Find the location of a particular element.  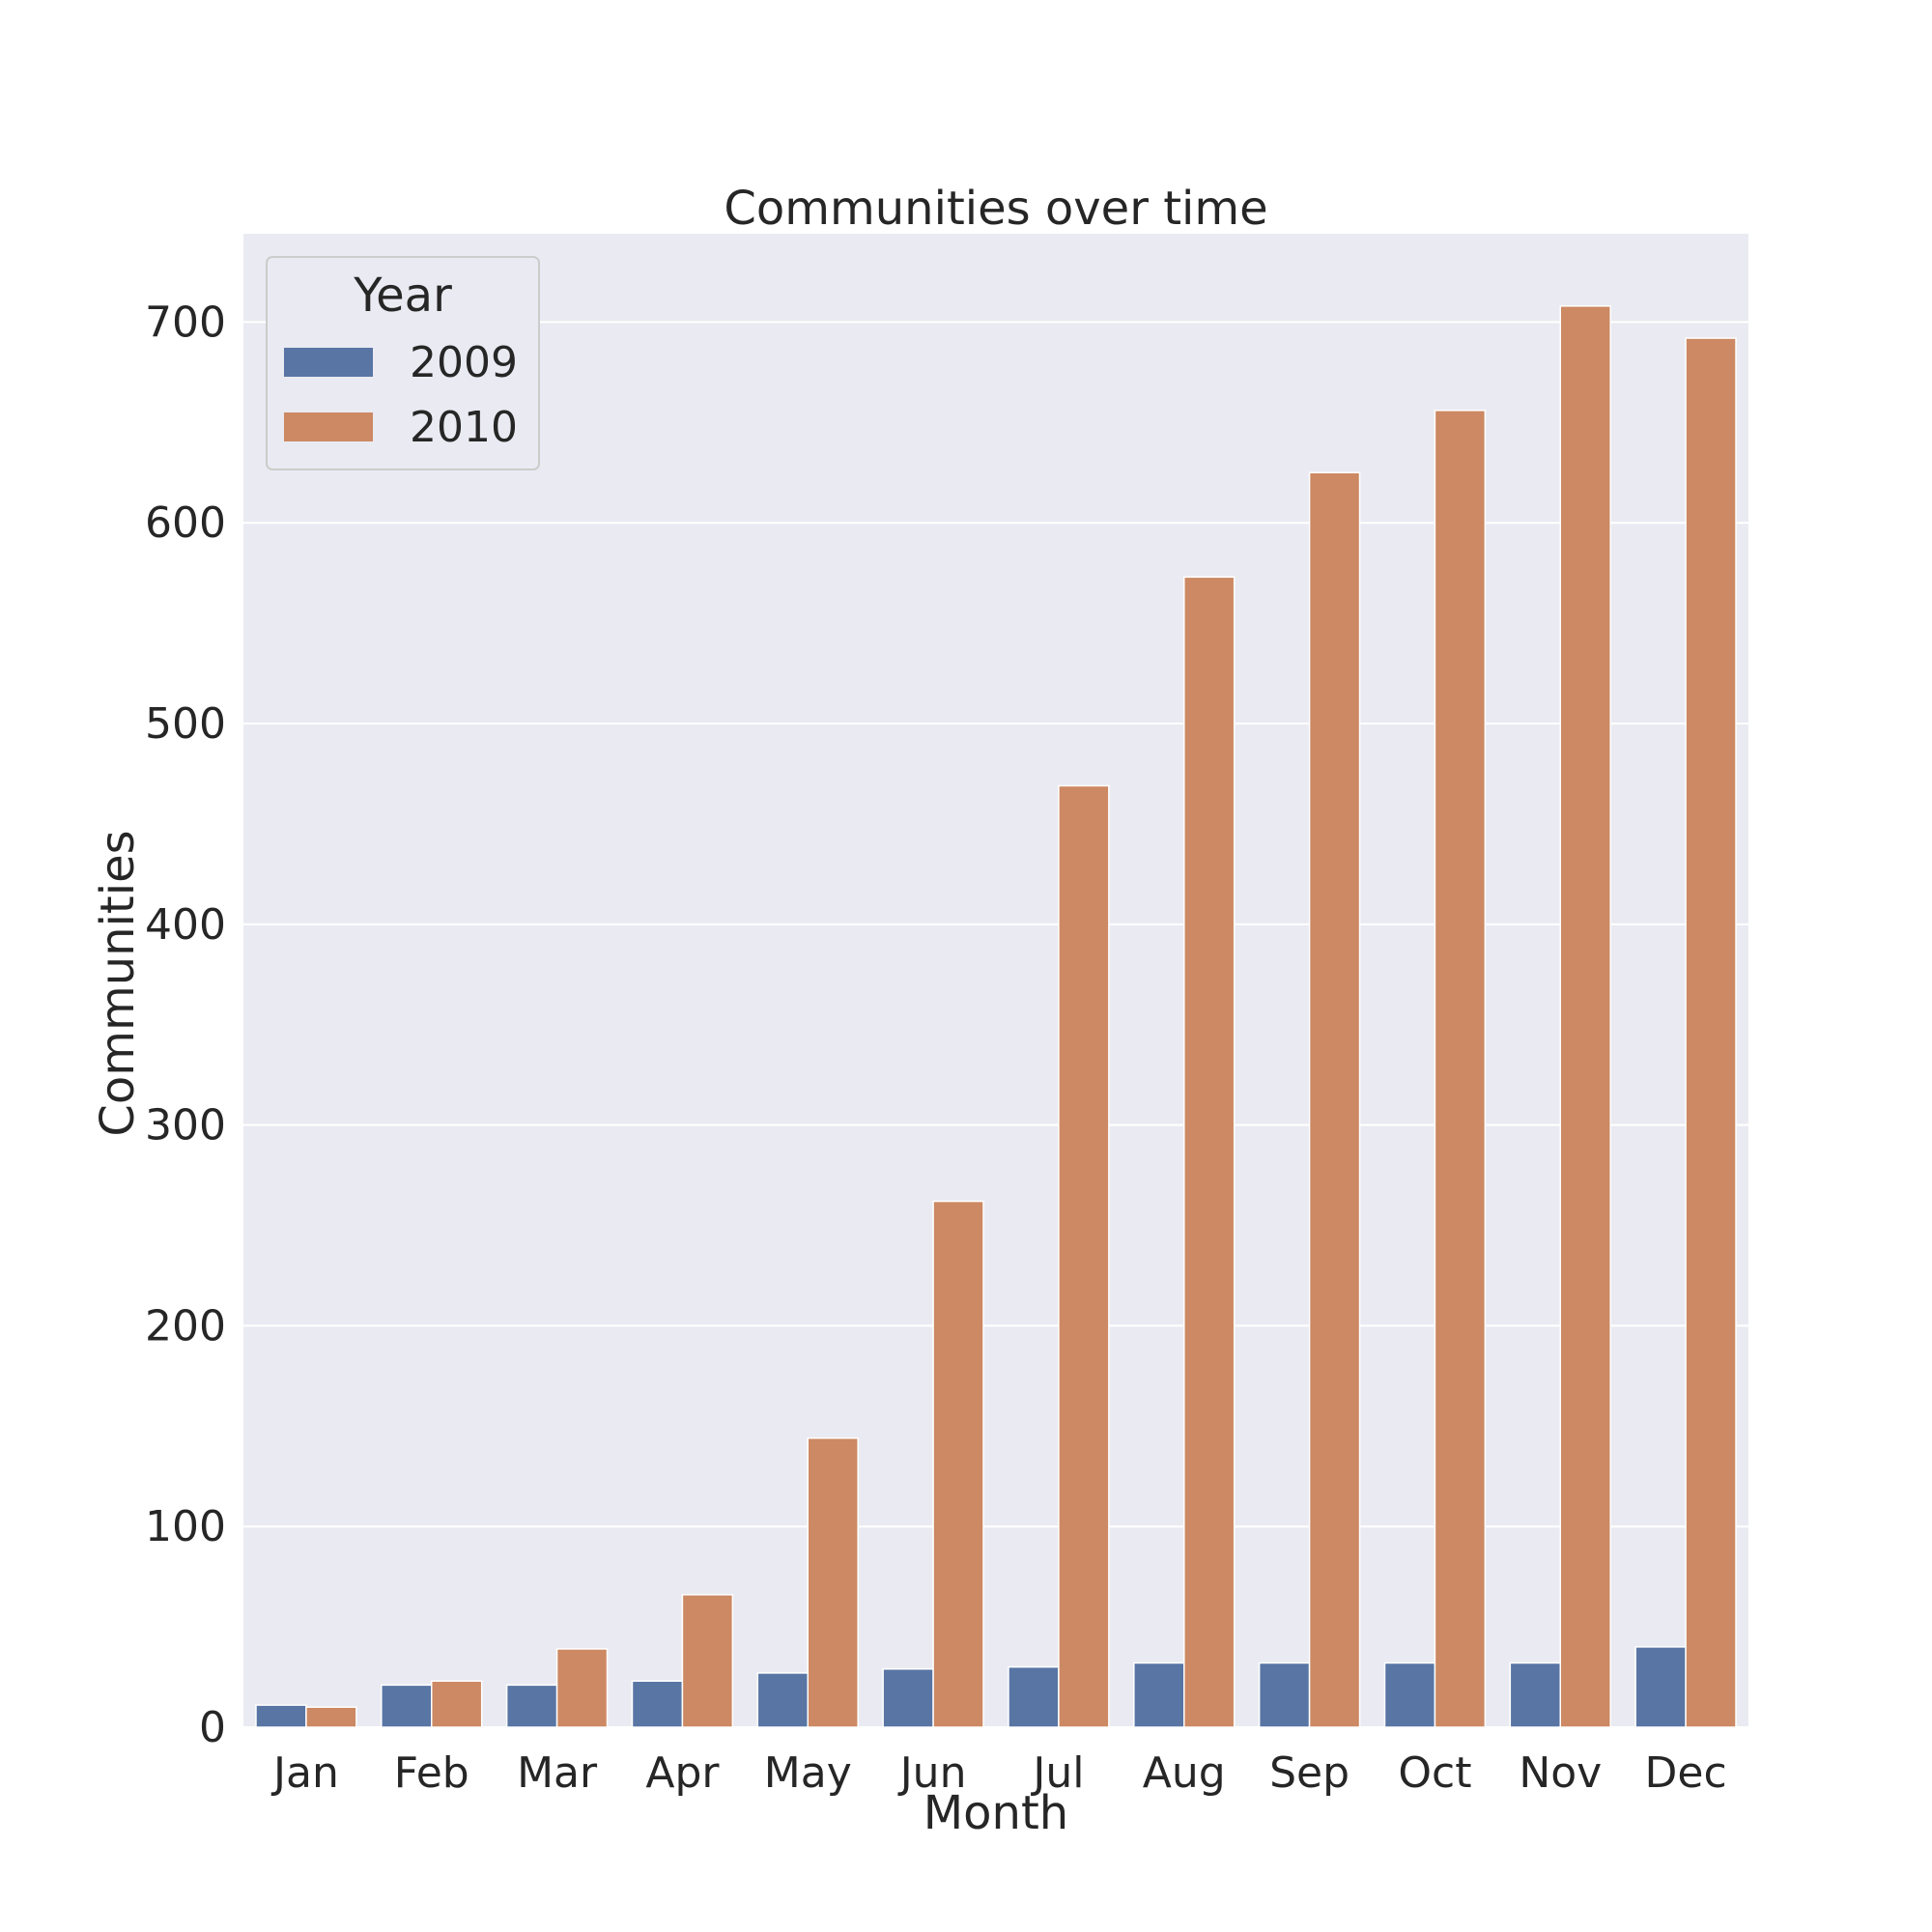

bar-2010-dec is located at coordinates (1711, 1032).